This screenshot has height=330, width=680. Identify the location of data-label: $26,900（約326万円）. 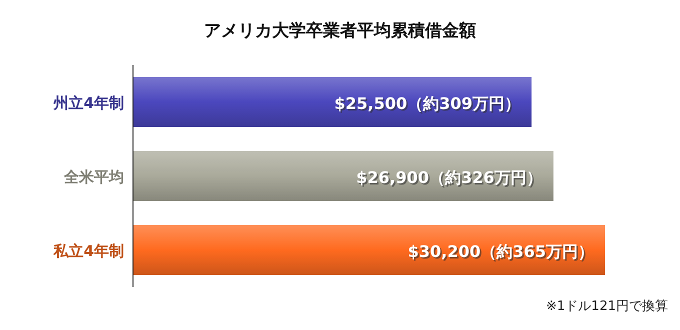
(451, 179).